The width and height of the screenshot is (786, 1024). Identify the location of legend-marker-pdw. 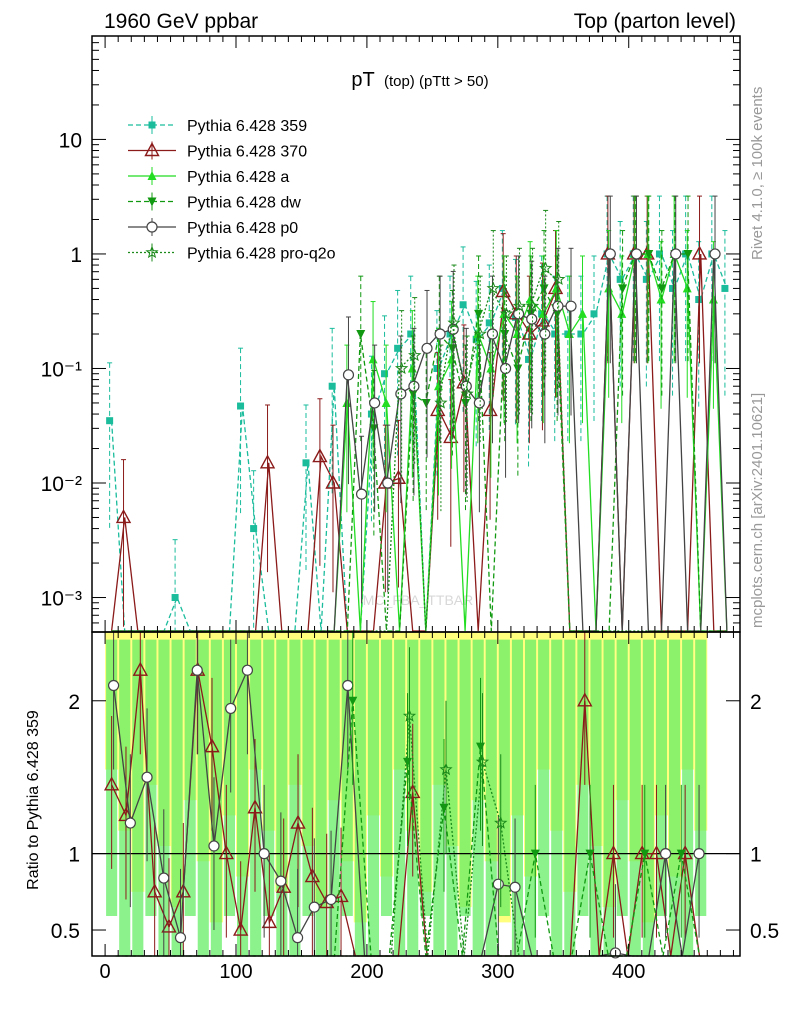
(152, 202).